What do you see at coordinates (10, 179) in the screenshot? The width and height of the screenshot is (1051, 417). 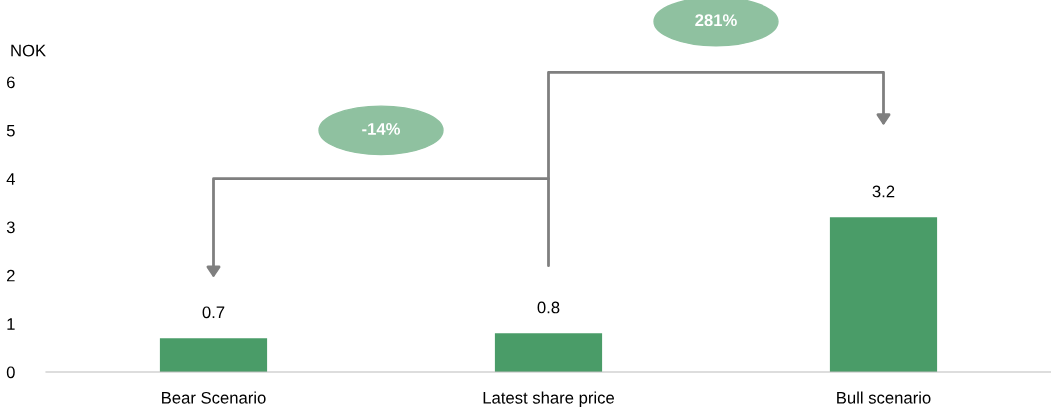 I see `y-tick-label: 4` at bounding box center [10, 179].